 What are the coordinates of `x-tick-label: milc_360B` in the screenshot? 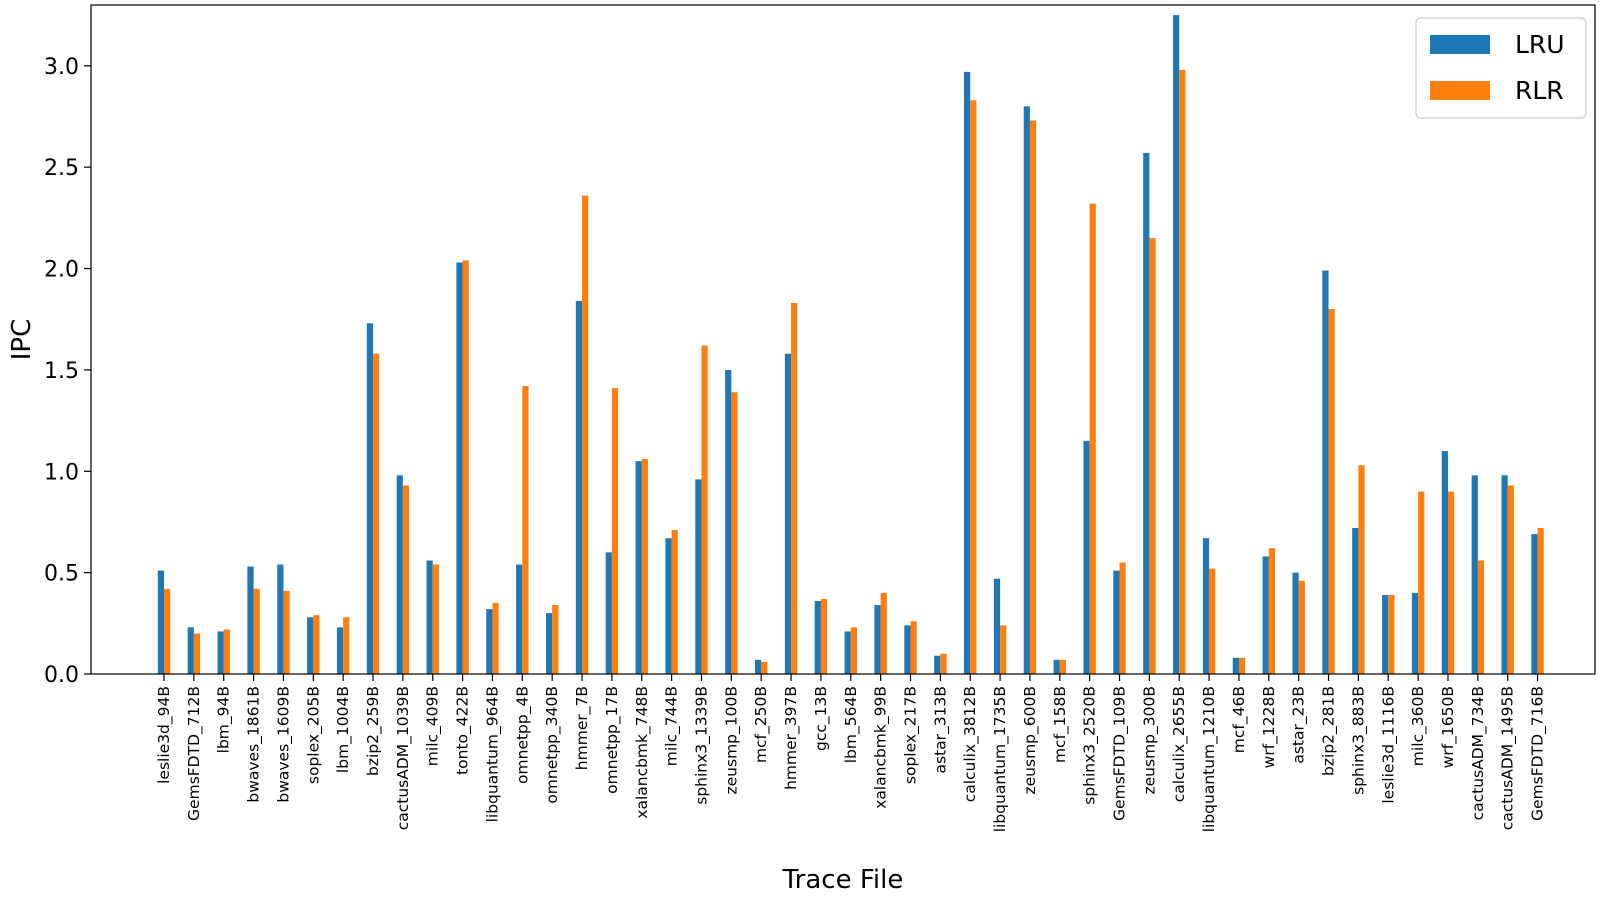 It's located at (1418, 726).